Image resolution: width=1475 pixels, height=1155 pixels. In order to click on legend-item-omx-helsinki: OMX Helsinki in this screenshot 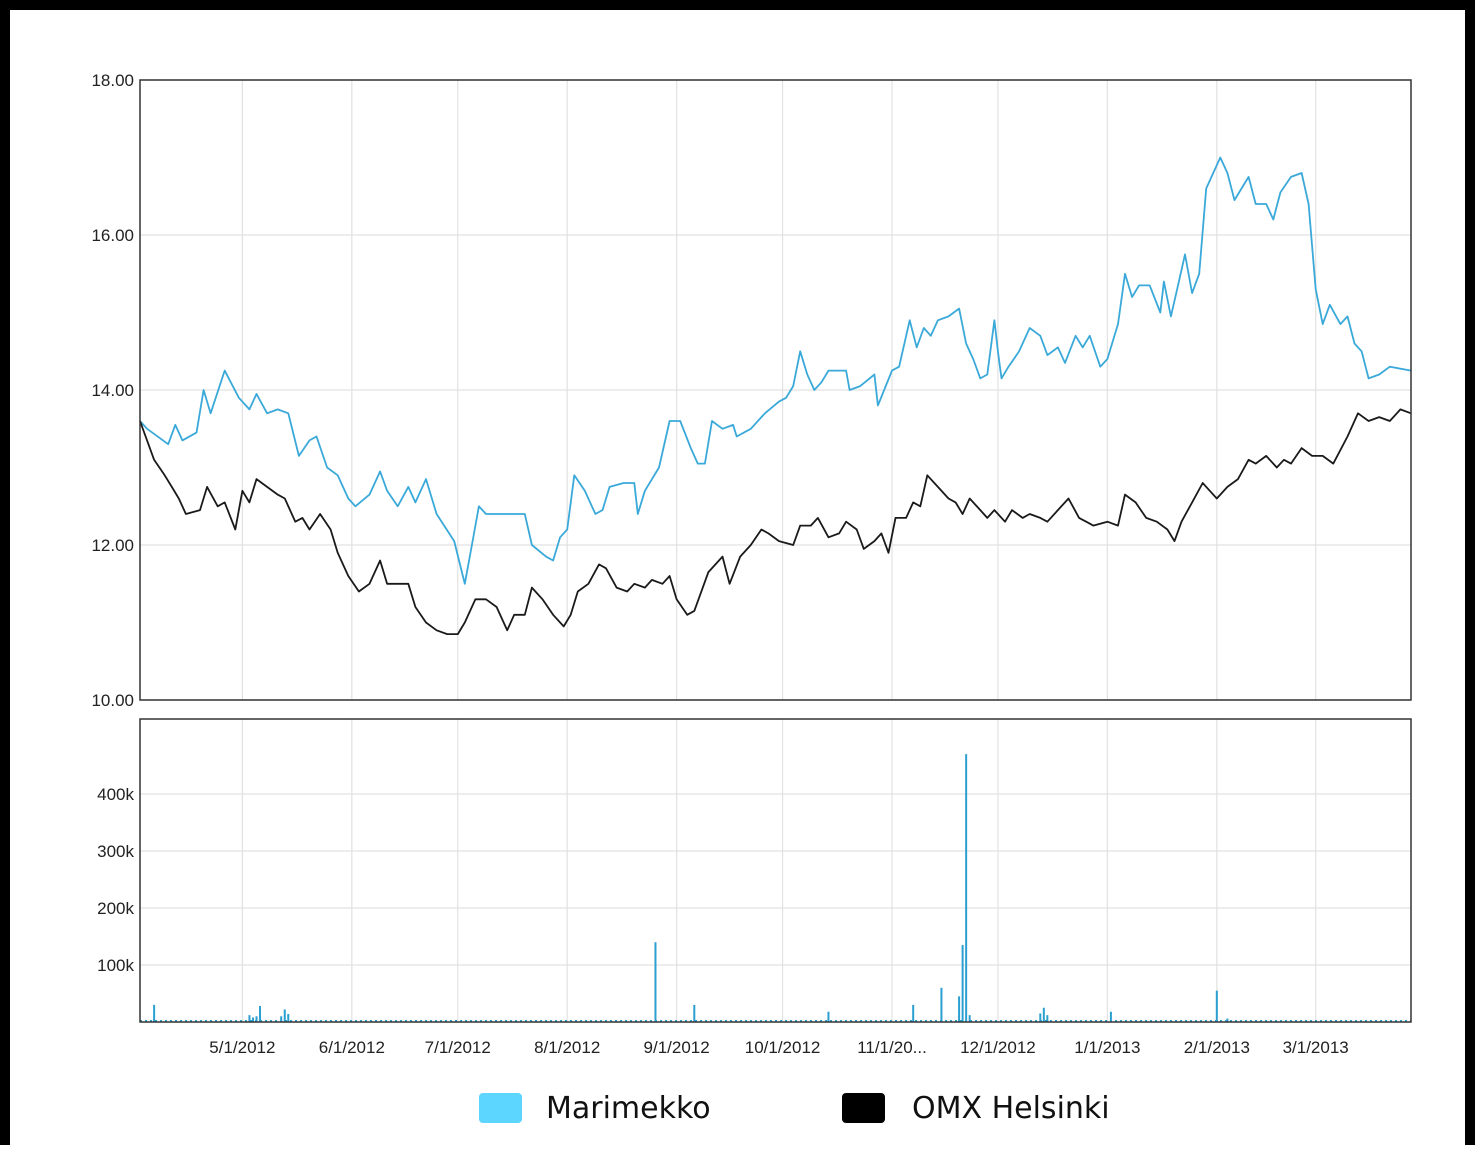, I will do `click(976, 1108)`.